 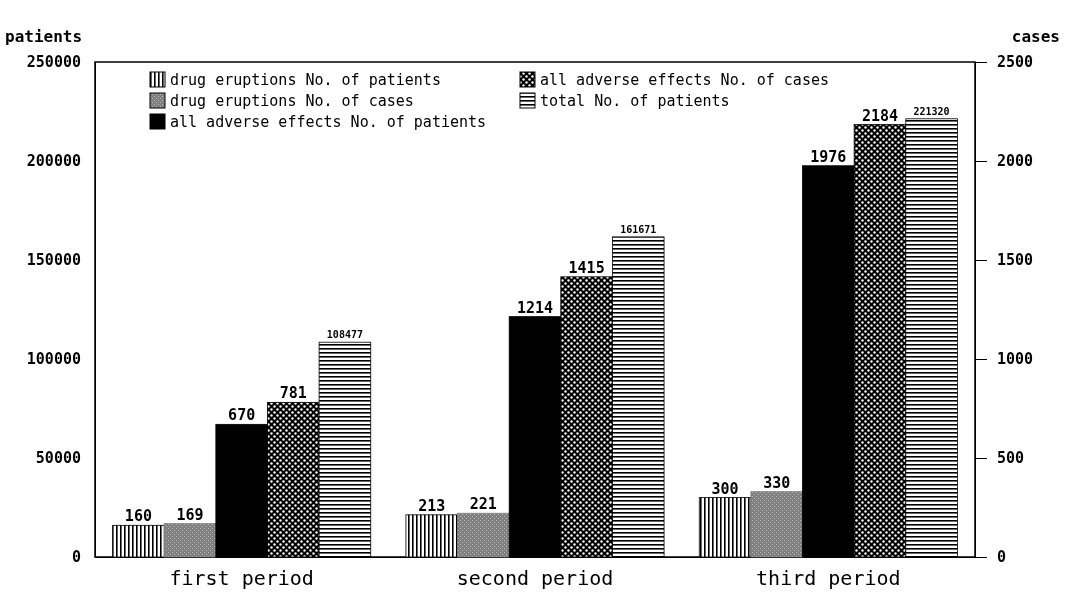 I want to click on data-label: 670, so click(x=242, y=415).